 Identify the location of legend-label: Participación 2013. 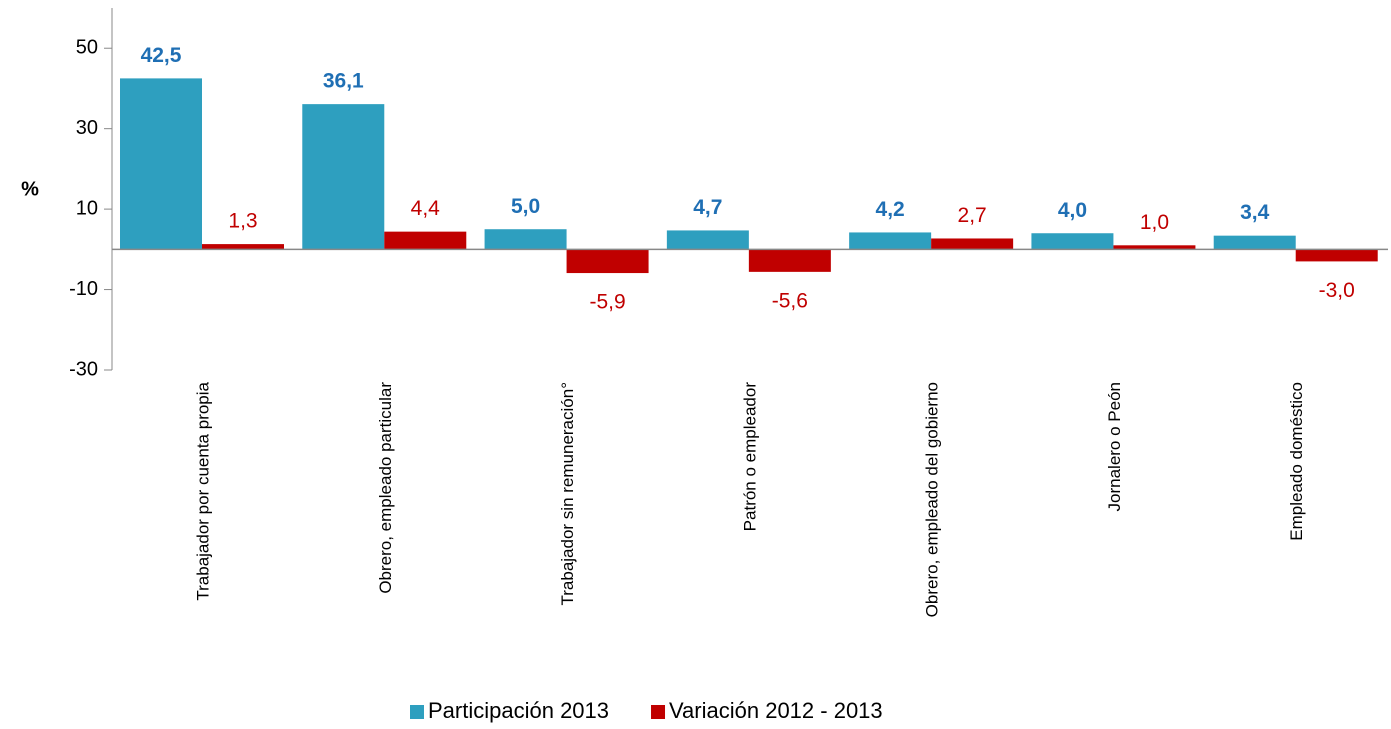
(518, 710).